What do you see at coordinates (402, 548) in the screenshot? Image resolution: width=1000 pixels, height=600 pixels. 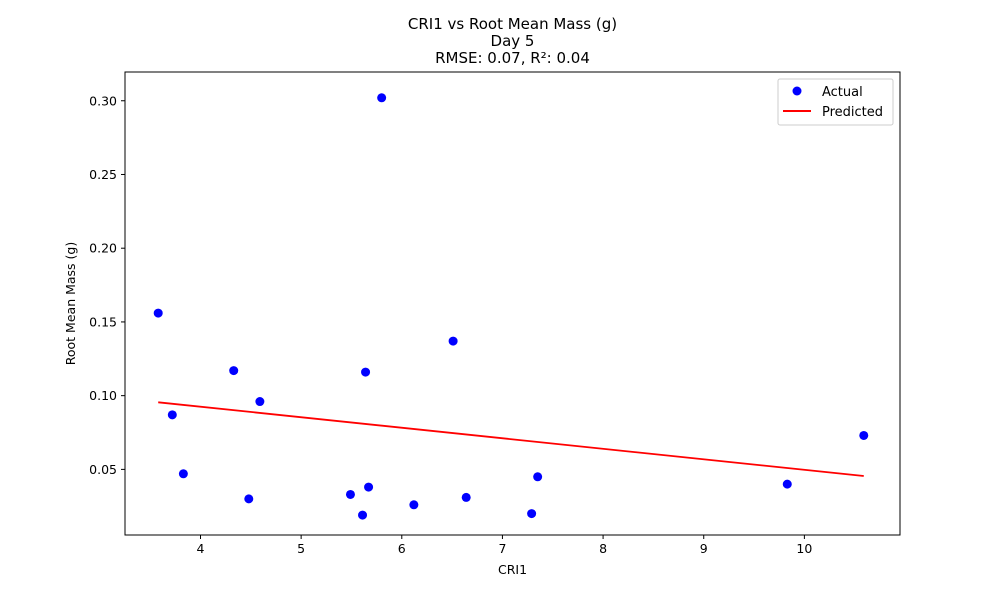 I see `x-tick-label: 6` at bounding box center [402, 548].